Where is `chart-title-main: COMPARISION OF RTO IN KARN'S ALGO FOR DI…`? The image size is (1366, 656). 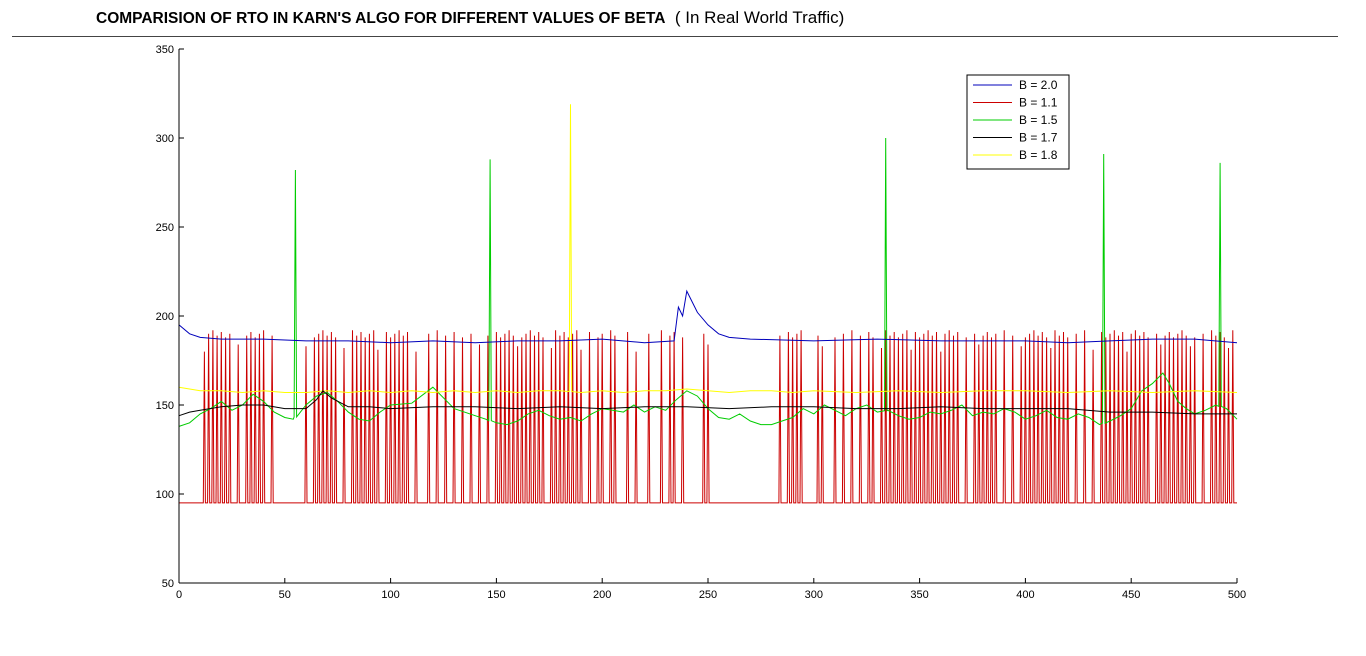 chart-title-main: COMPARISION OF RTO IN KARN'S ALGO FOR DI… is located at coordinates (381, 18).